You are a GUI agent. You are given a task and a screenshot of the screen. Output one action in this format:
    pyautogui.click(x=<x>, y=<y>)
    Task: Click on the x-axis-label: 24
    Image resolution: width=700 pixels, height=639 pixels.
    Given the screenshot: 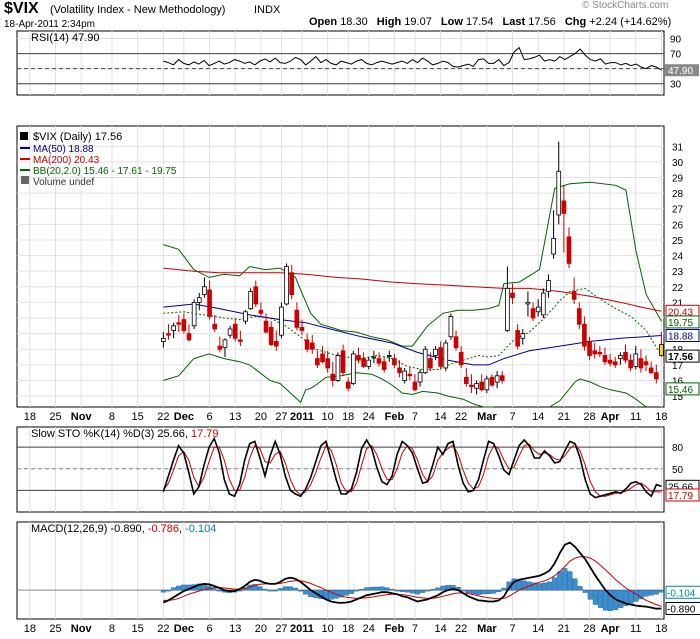 What is the action you would take?
    pyautogui.click(x=369, y=629)
    